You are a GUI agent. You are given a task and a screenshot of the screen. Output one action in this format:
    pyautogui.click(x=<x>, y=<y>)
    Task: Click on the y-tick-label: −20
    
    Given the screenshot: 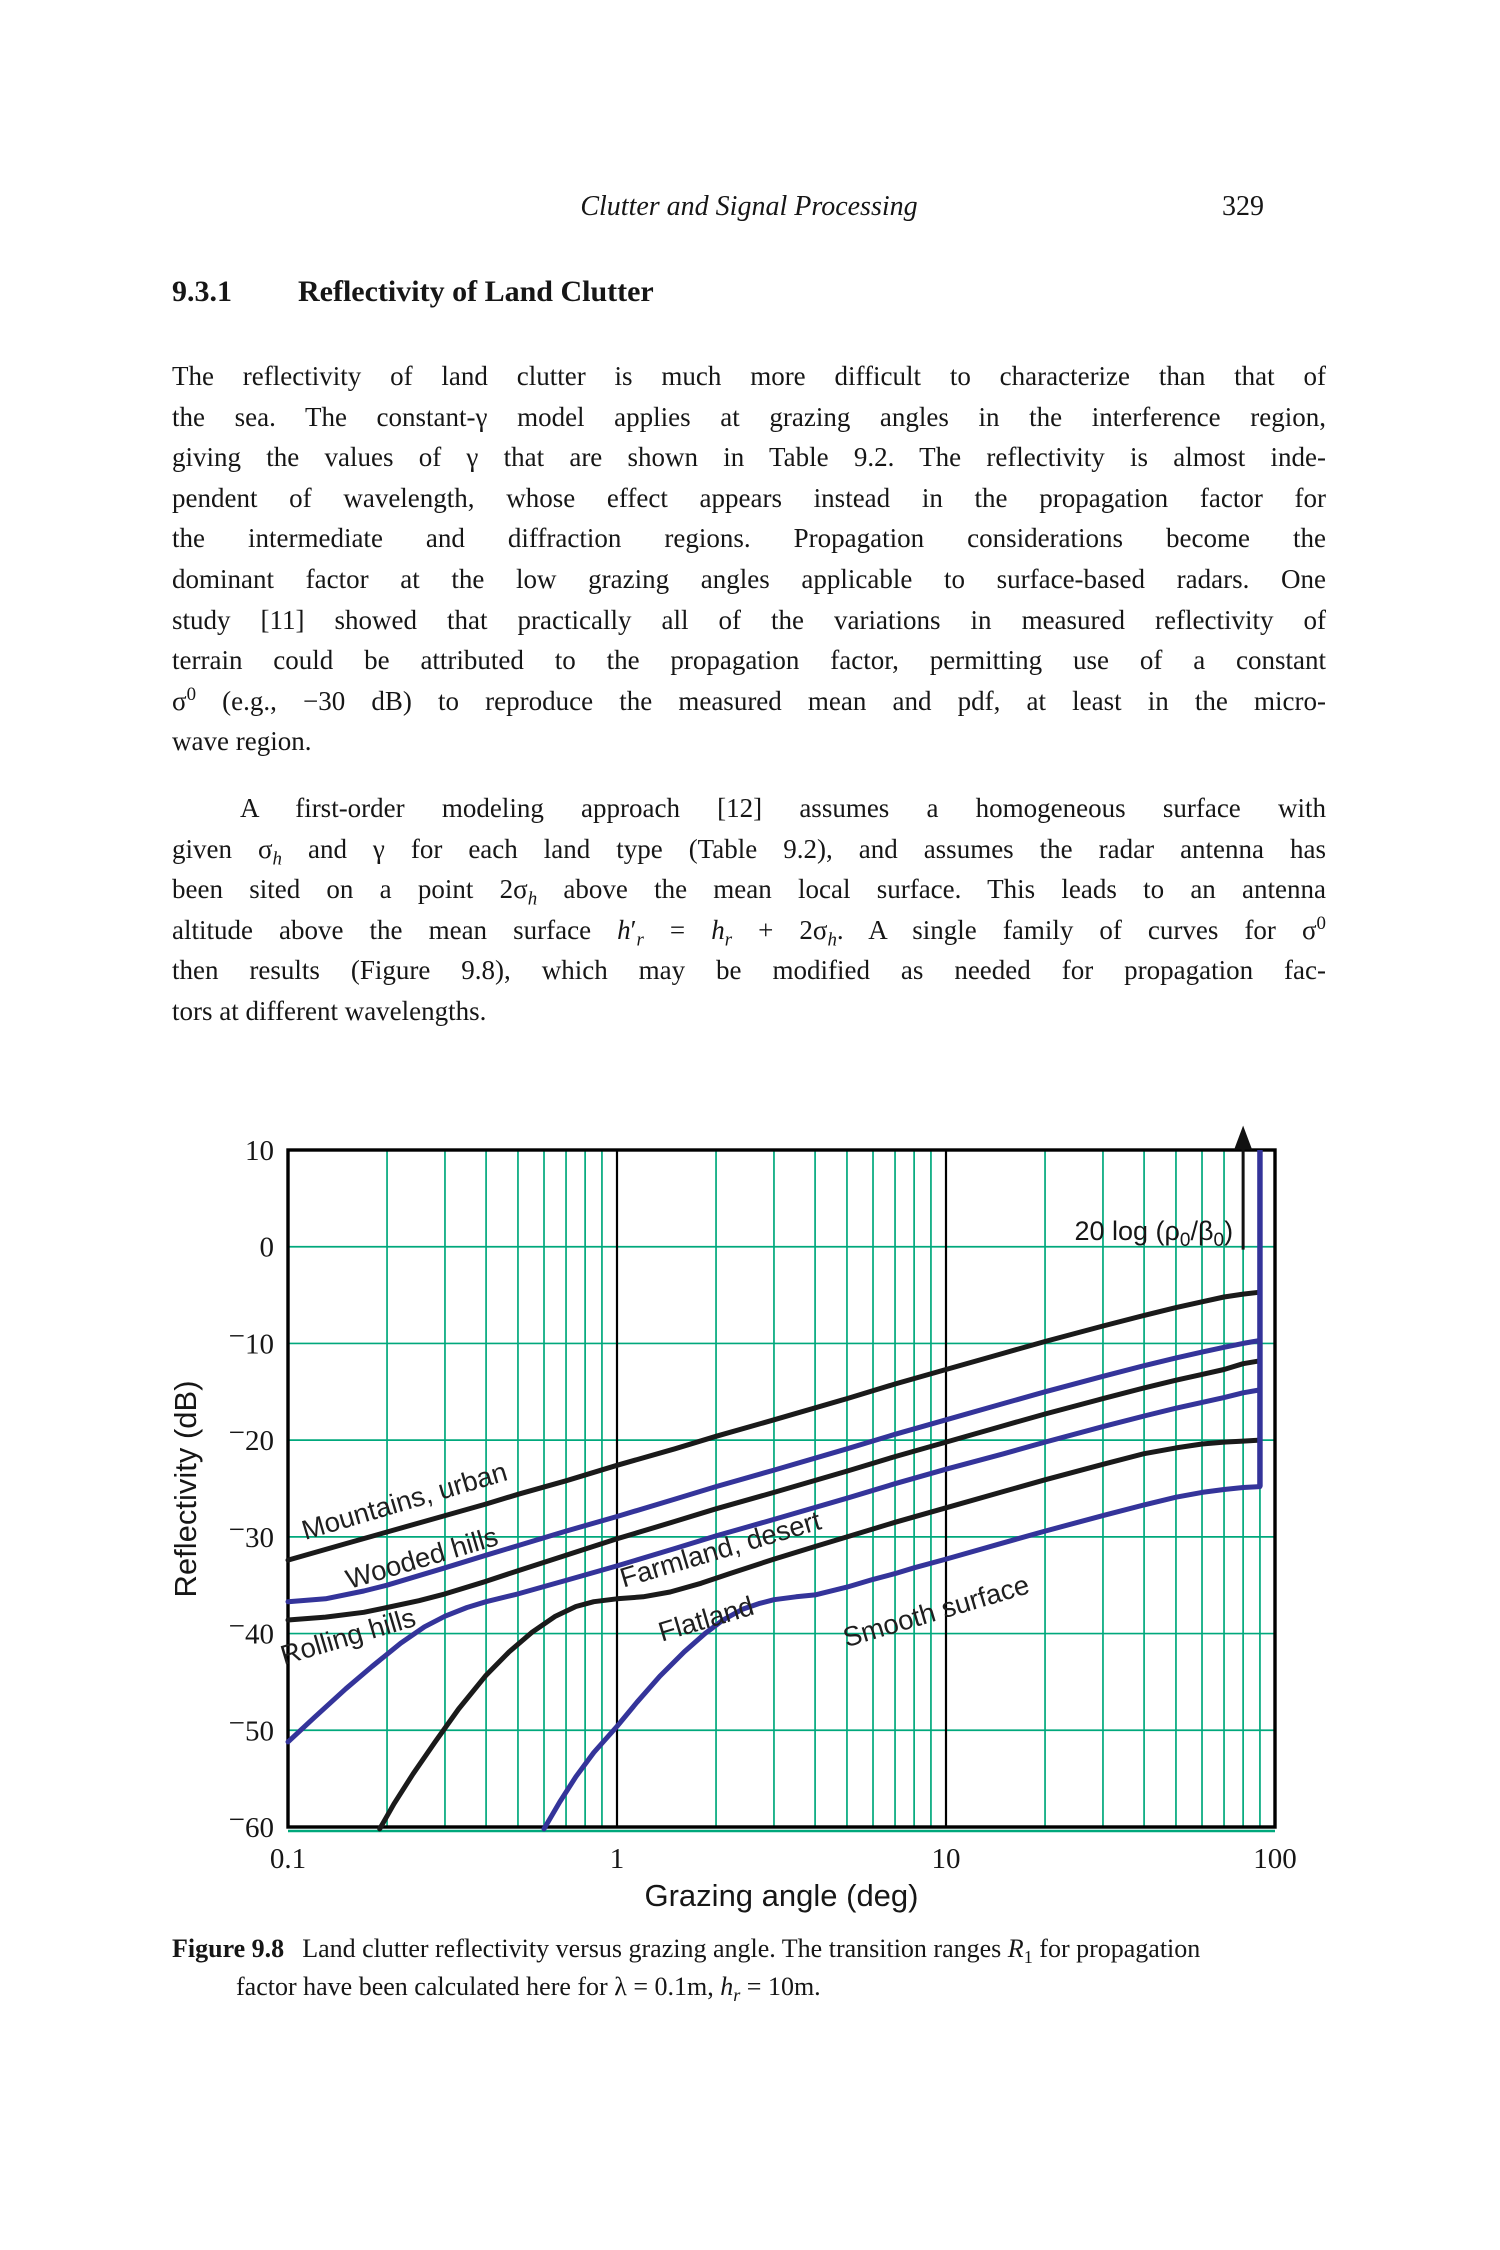 What is the action you would take?
    pyautogui.click(x=251, y=1437)
    